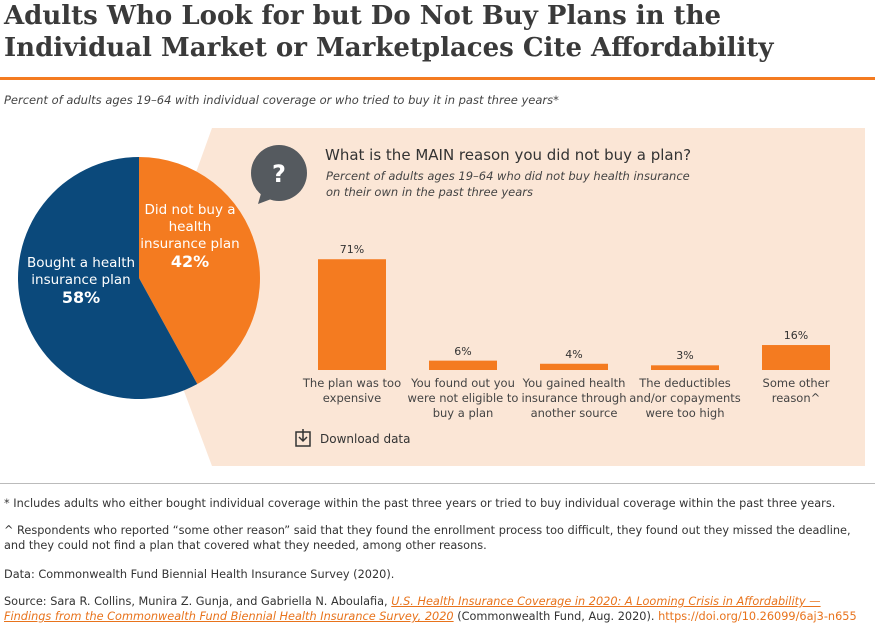 This screenshot has height=630, width=875. I want to click on title-rule, so click(437, 78).